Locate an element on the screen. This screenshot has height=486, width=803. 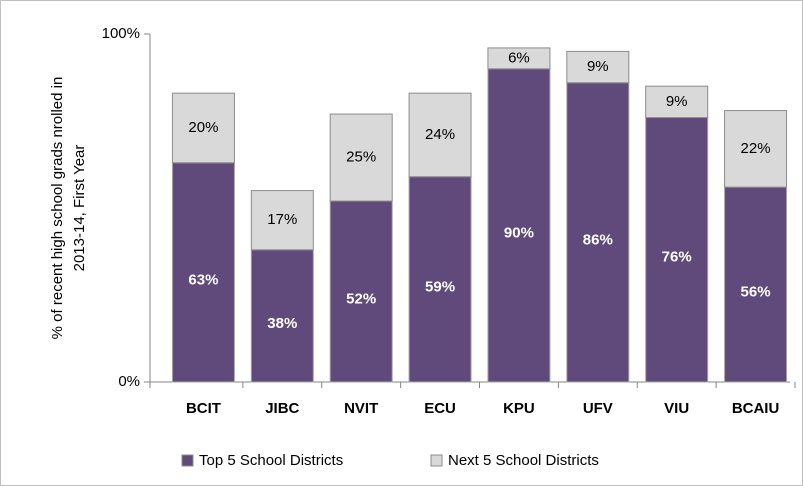
x-tick-label: BCIT is located at coordinates (203, 408).